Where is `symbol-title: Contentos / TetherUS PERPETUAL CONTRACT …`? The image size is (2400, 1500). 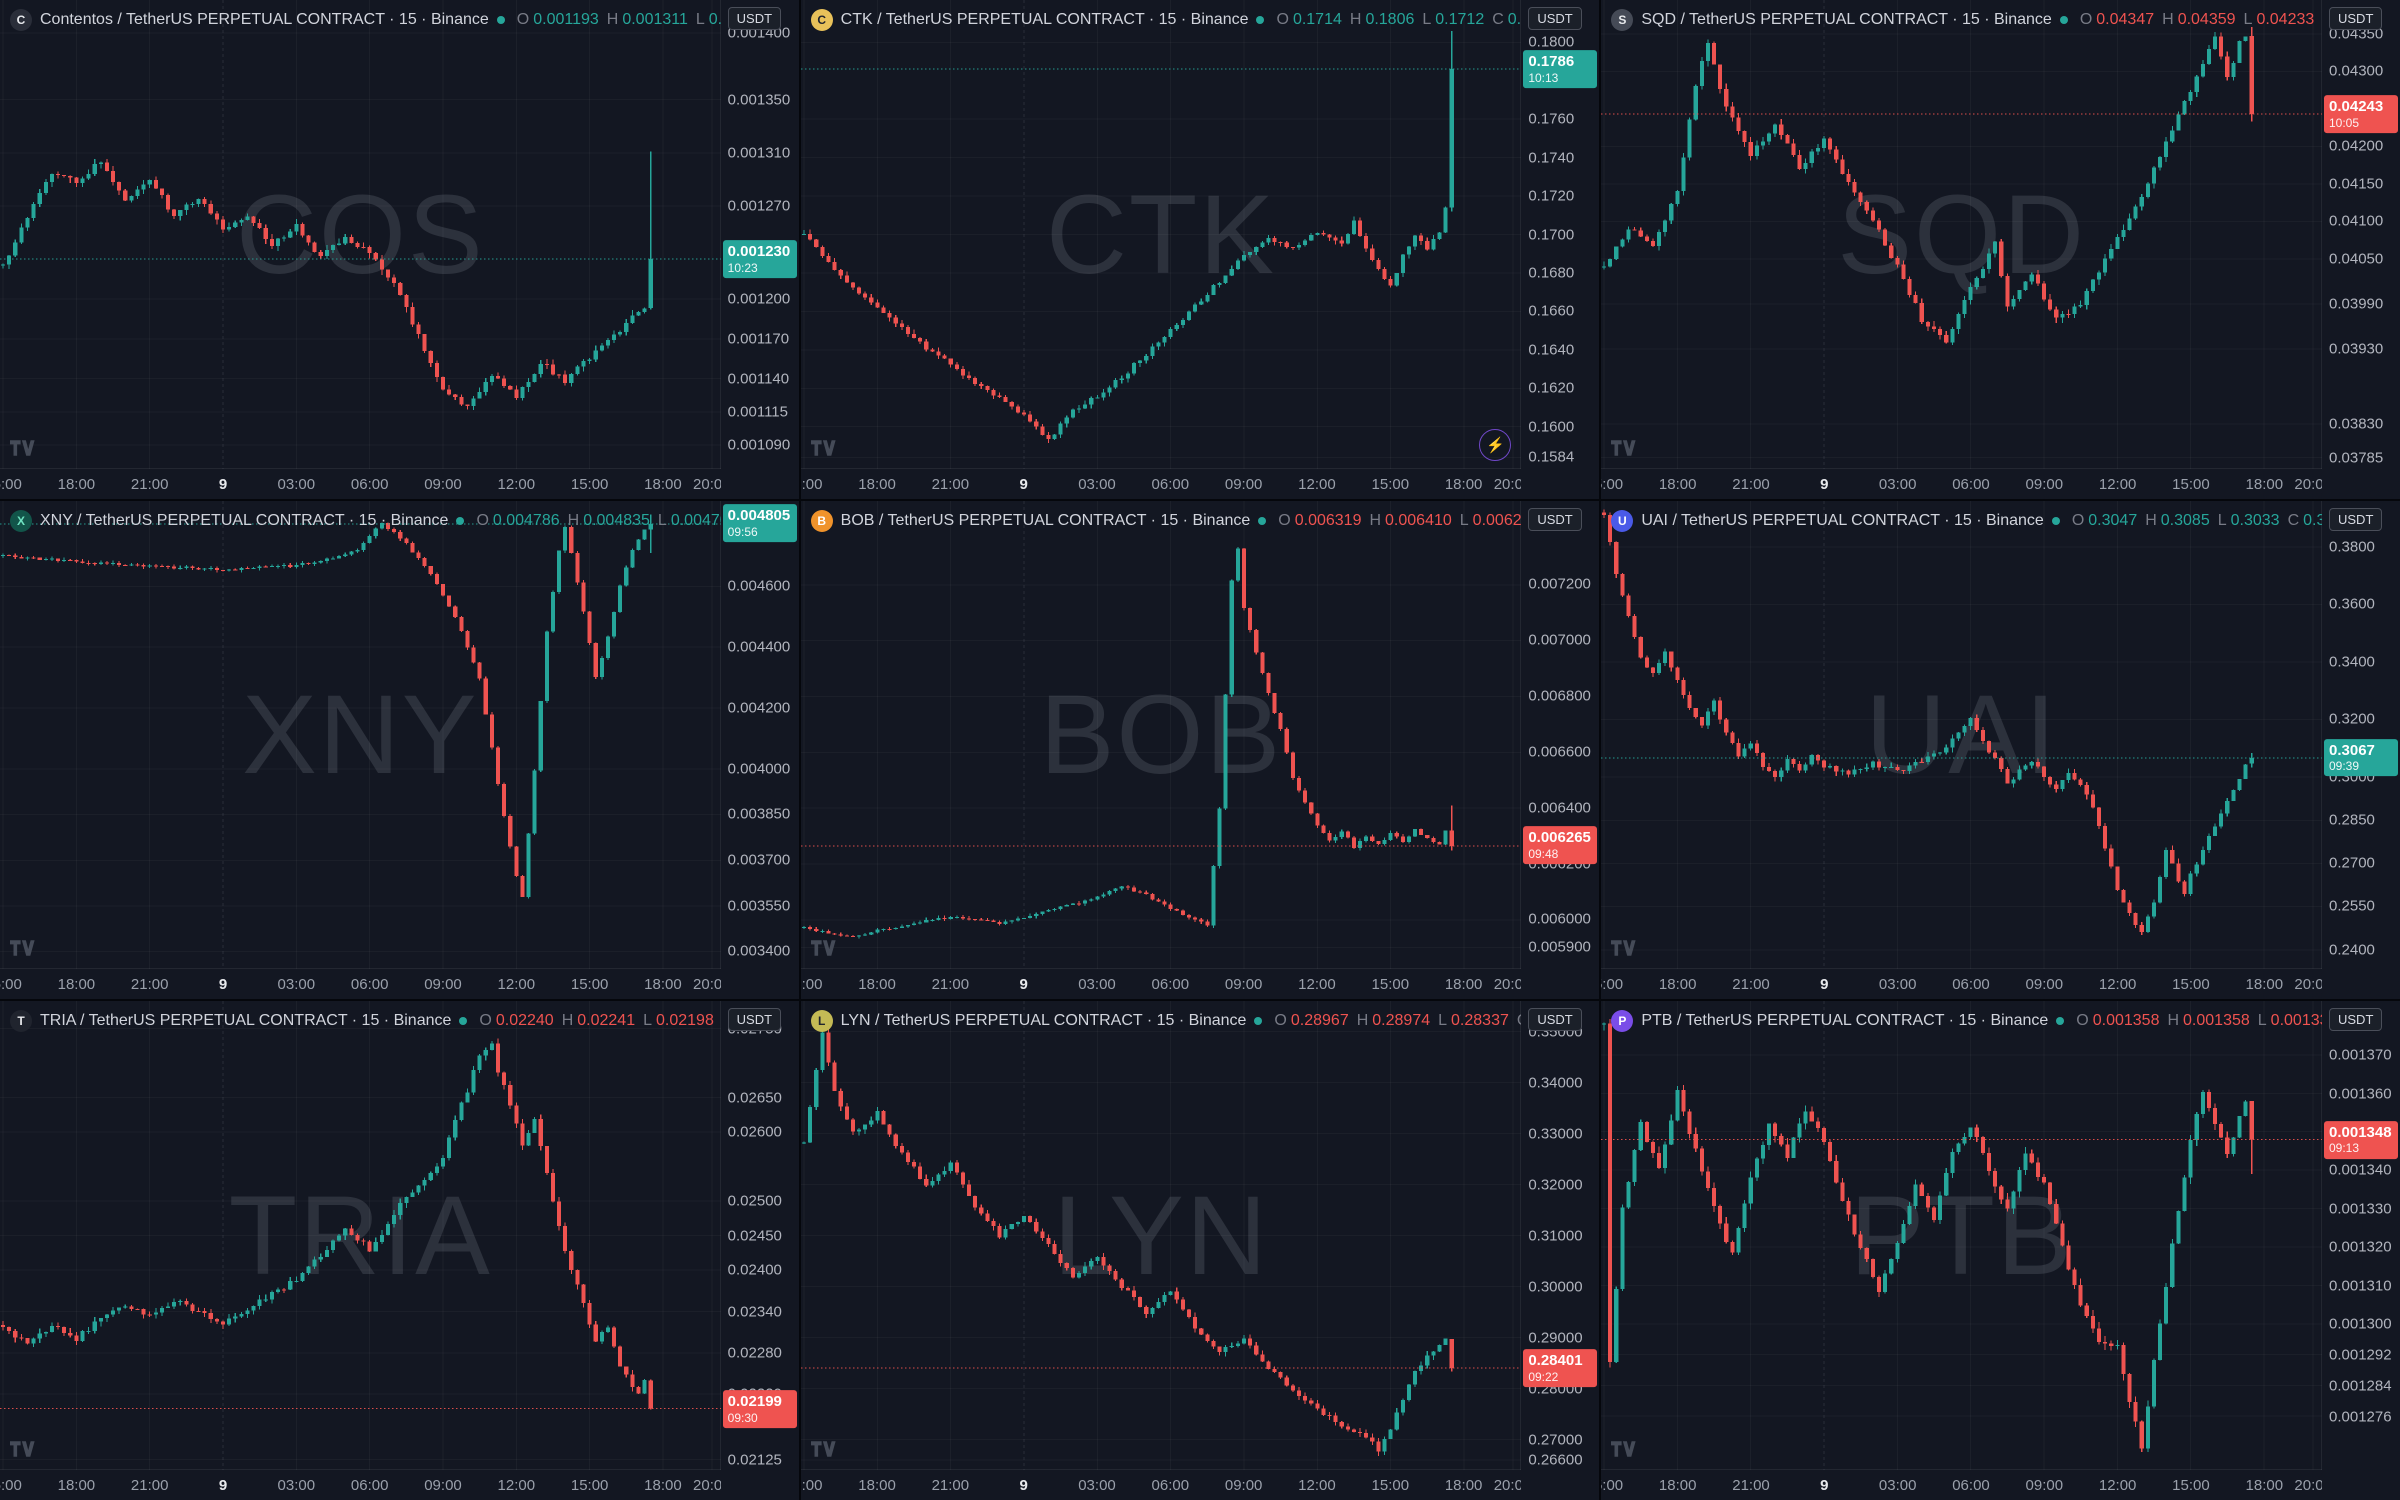 symbol-title: Contentos / TetherUS PERPETUAL CONTRACT … is located at coordinates (264, 19).